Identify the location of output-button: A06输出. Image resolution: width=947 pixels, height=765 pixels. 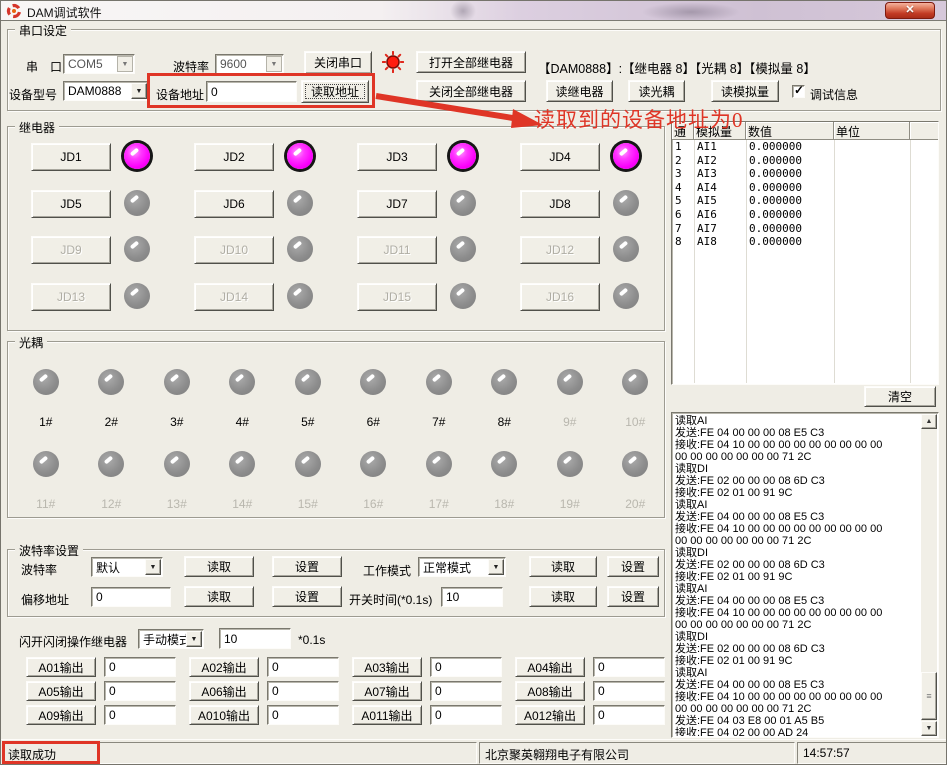
(224, 691).